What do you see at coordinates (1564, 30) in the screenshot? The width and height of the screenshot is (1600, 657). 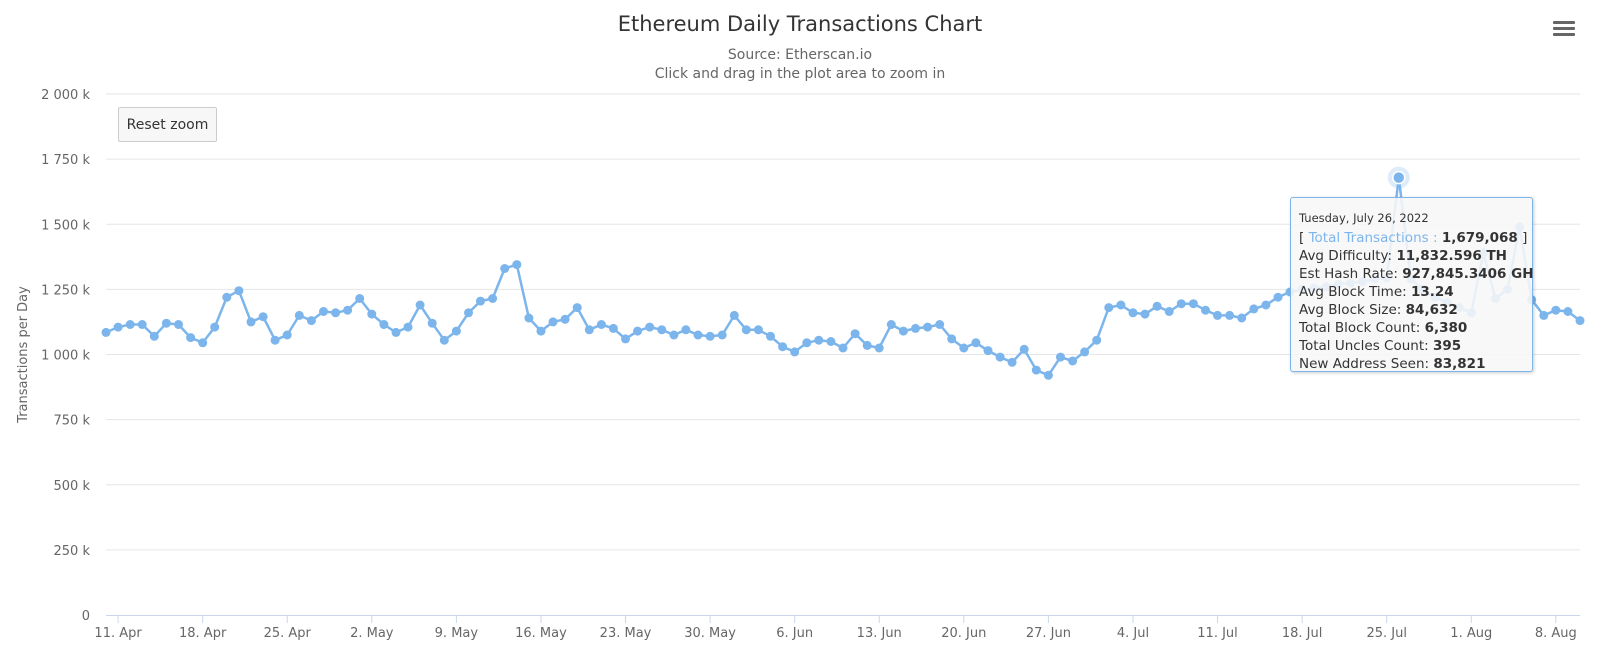 I see `hamburger-menu-icon` at bounding box center [1564, 30].